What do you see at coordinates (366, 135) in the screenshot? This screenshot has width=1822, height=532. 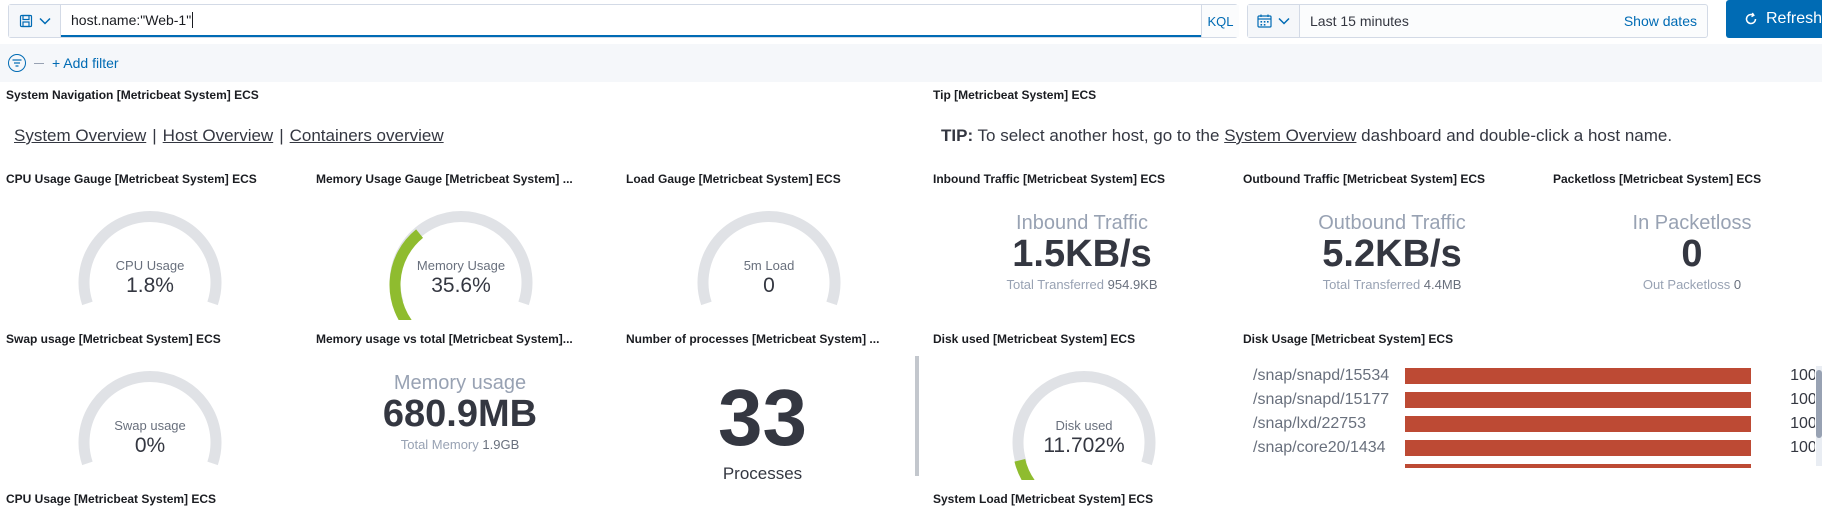 I see `link-containers-overview: Containers overview` at bounding box center [366, 135].